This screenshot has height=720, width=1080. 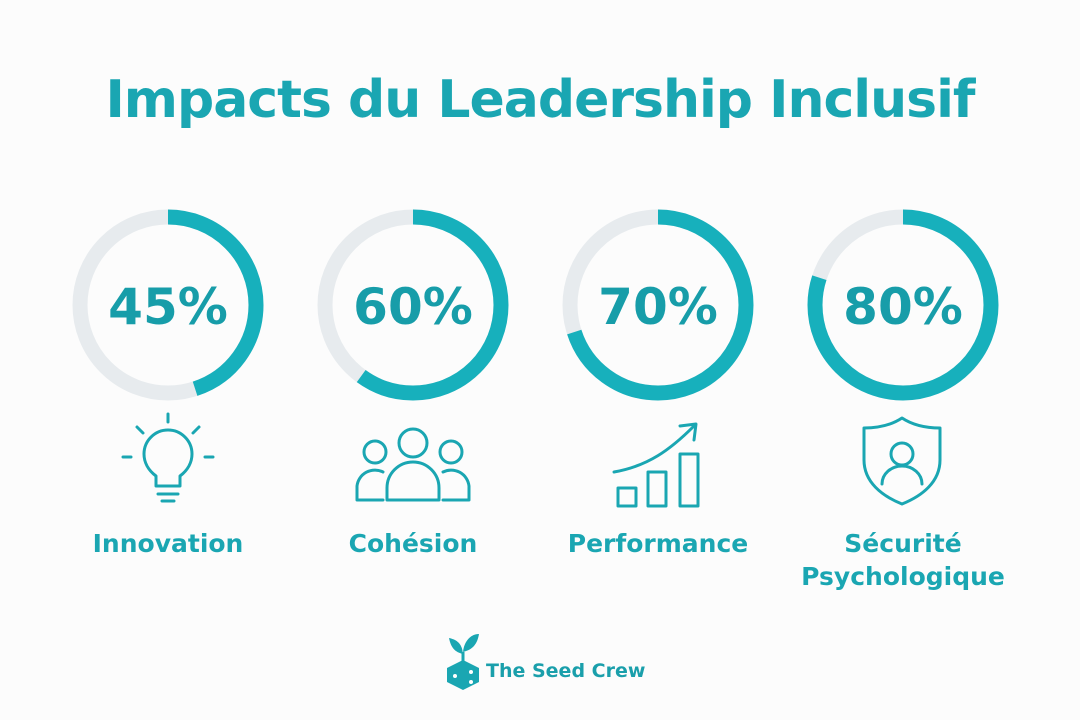 I want to click on logo, so click(x=463, y=662).